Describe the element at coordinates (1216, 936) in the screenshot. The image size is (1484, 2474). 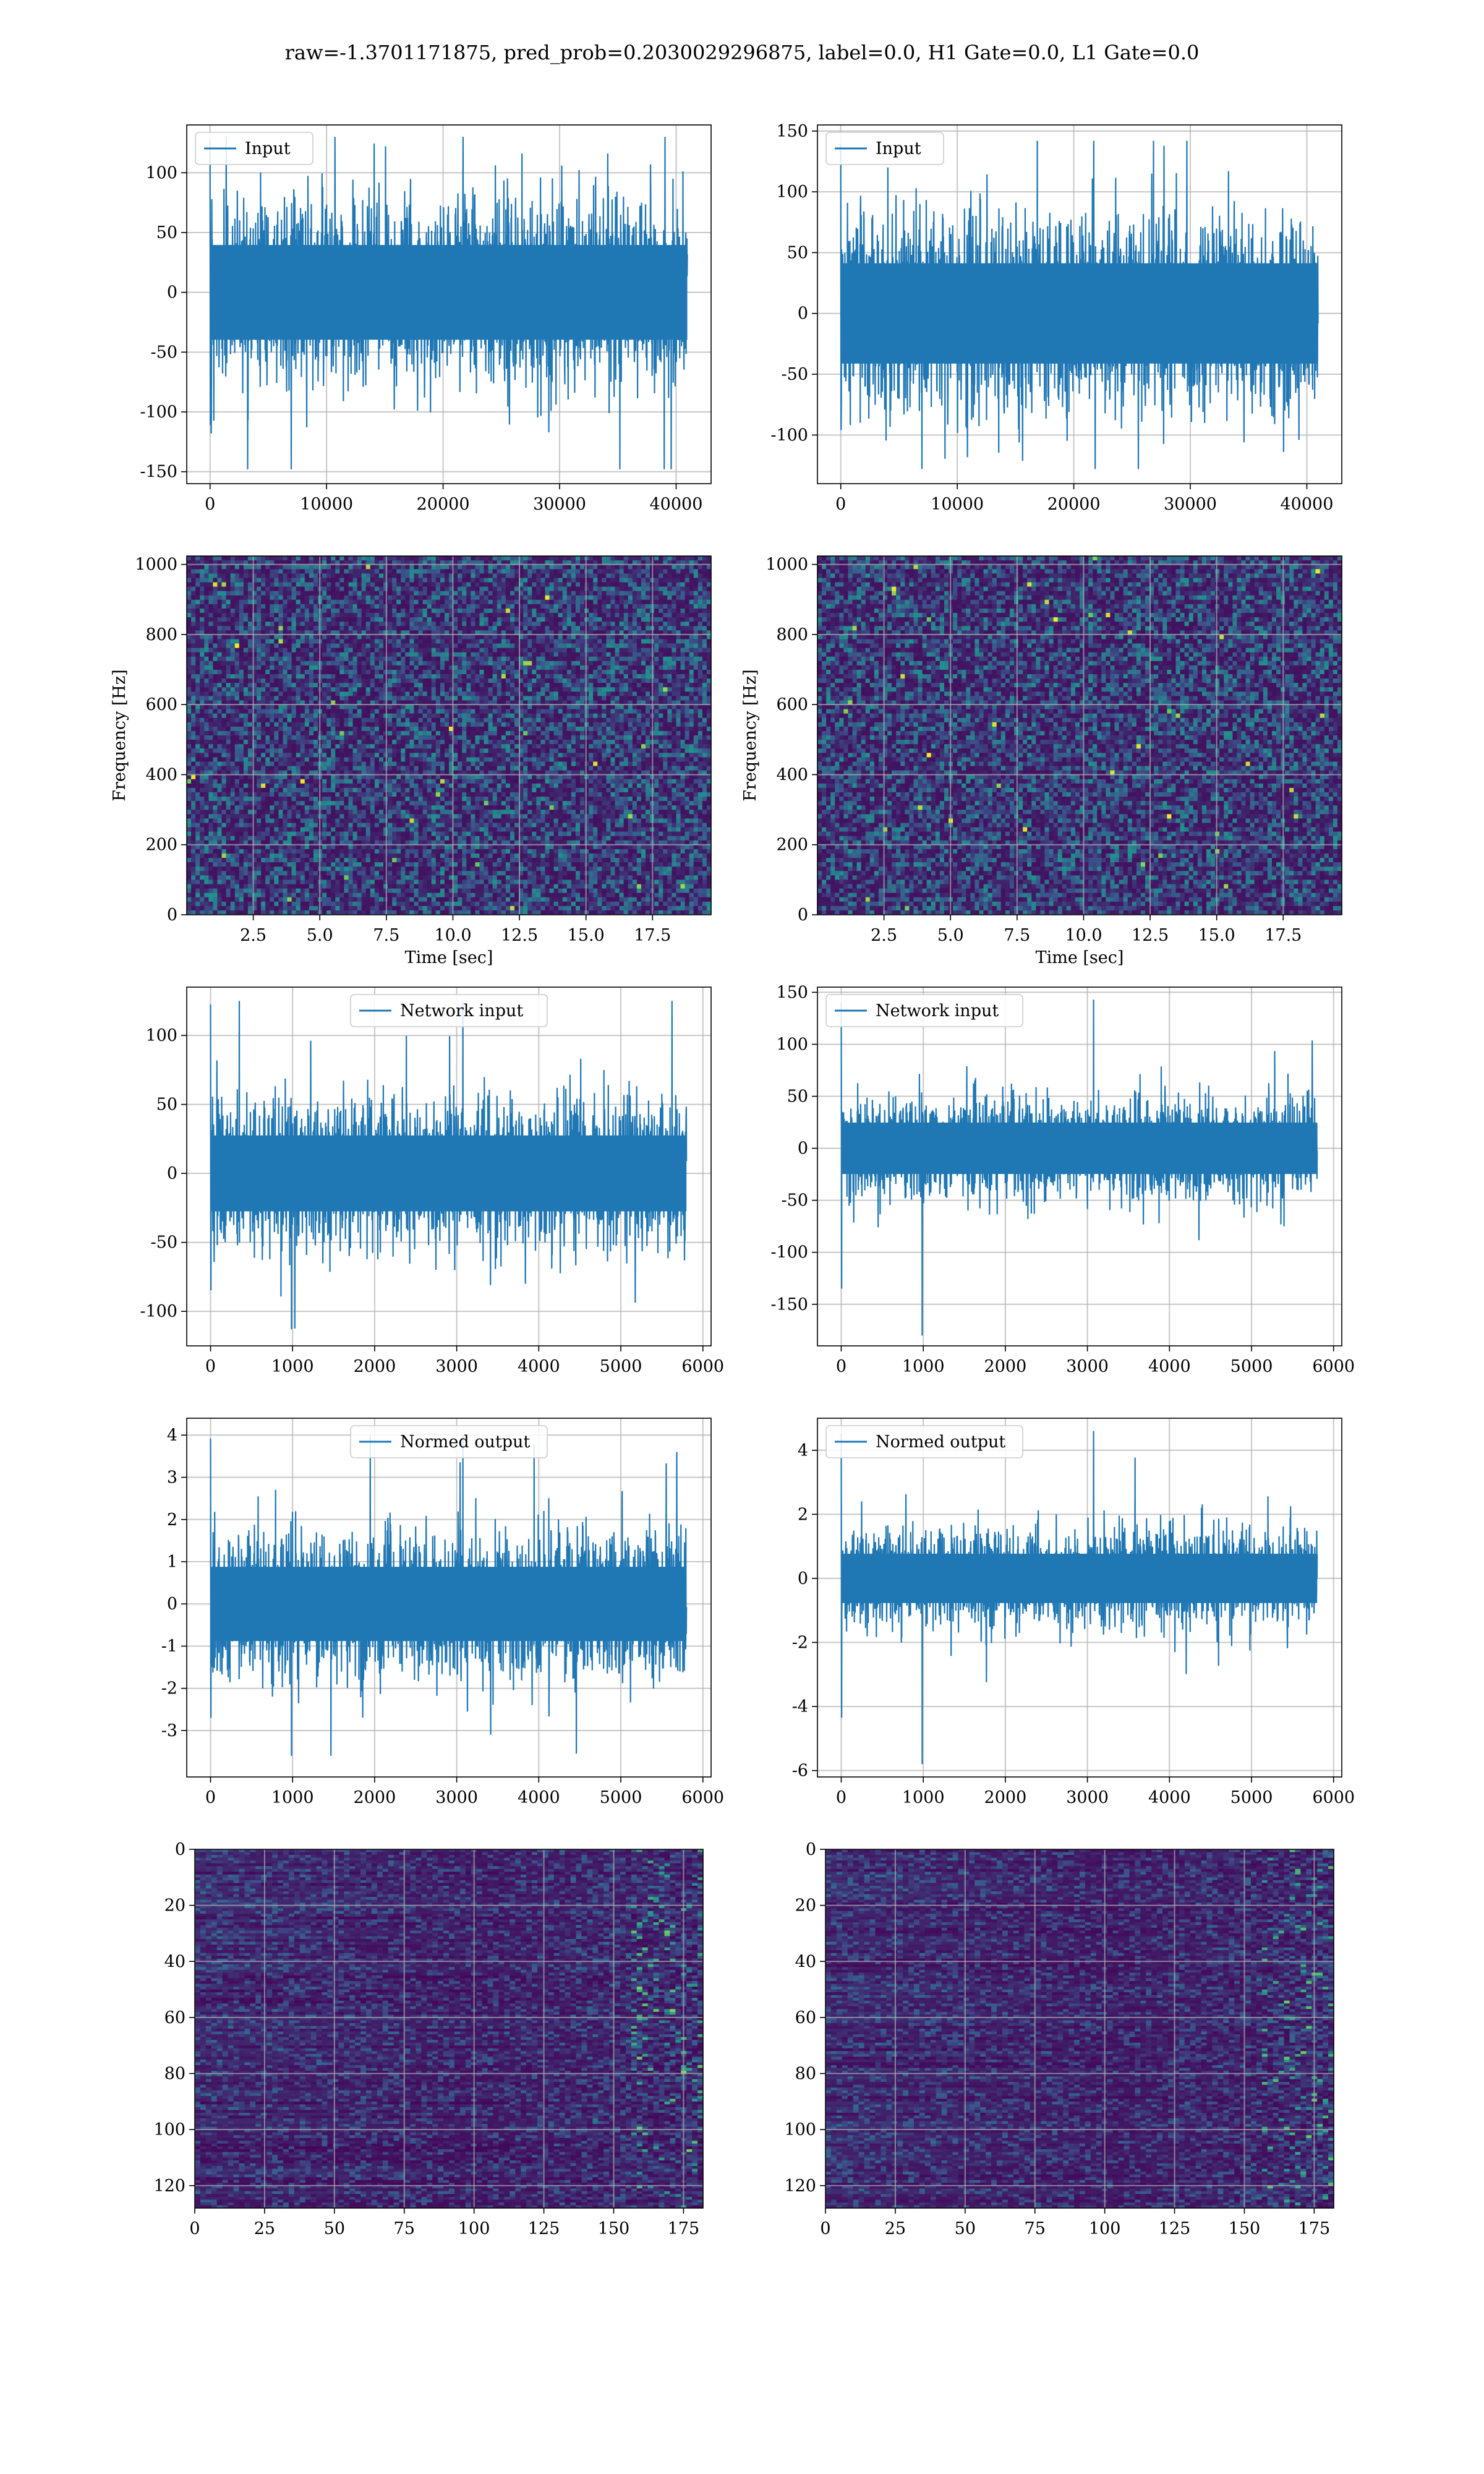
I see `x-tick-label: 15.0` at that location.